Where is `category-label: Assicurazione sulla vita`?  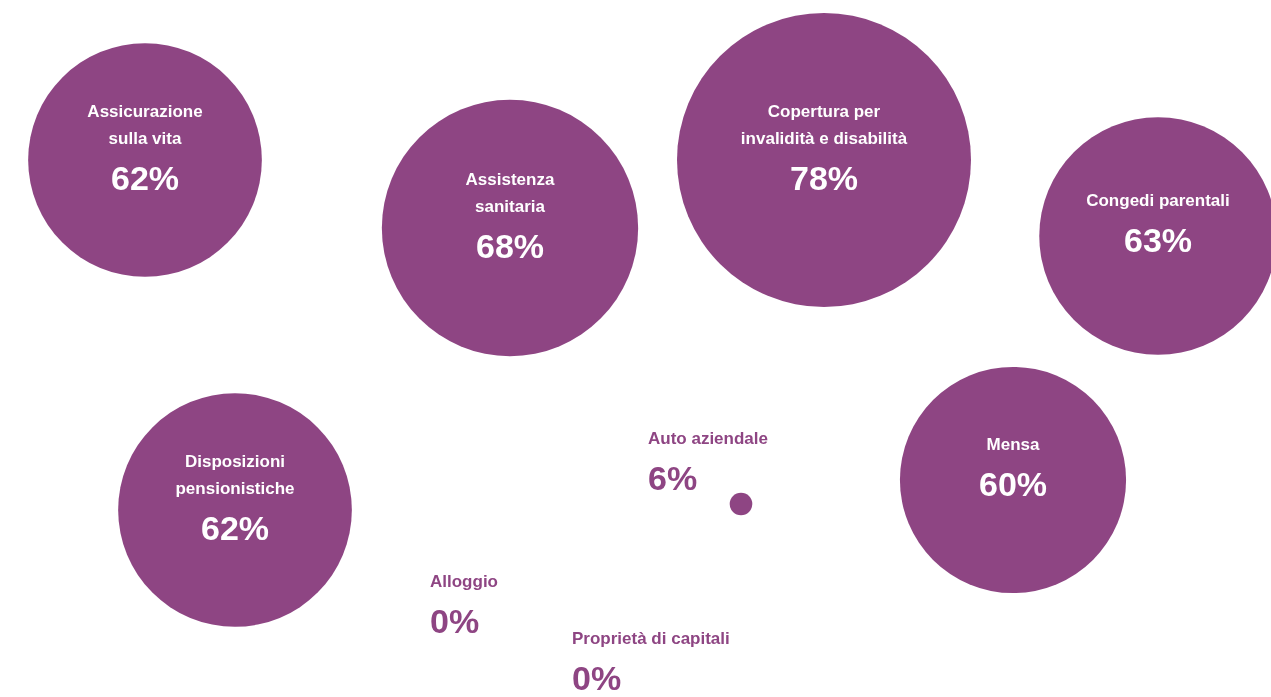 category-label: Assicurazione sulla vita is located at coordinates (145, 125).